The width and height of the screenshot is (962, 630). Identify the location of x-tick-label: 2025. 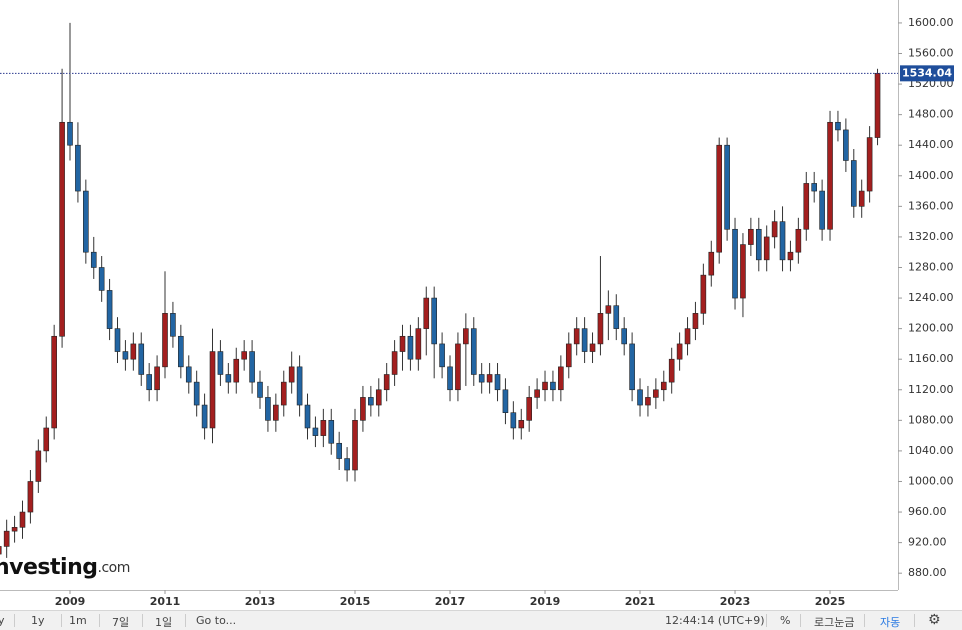
(830, 601).